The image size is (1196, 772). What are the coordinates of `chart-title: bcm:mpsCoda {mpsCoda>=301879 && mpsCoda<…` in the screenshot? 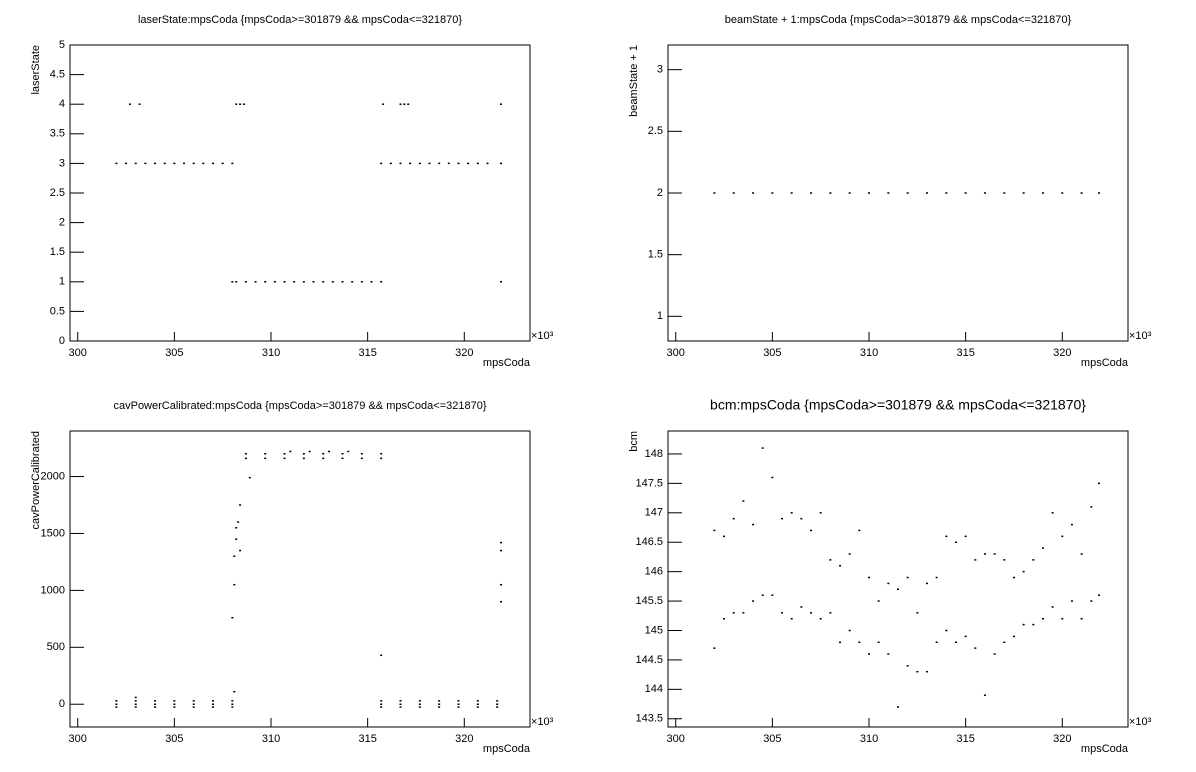 It's located at (898, 405).